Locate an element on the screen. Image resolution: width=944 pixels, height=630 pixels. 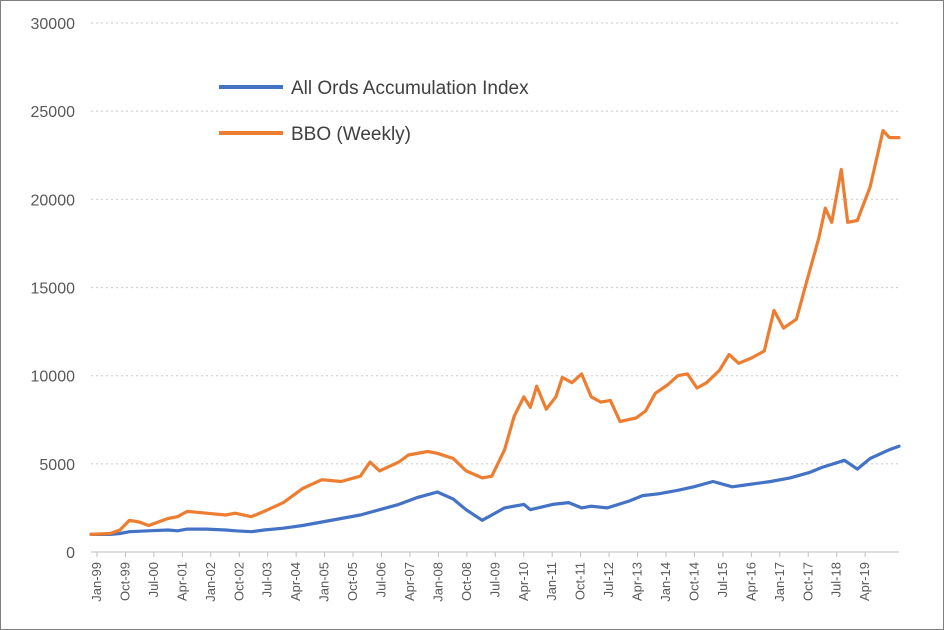
x-tick-label: Jan-05 is located at coordinates (324, 582).